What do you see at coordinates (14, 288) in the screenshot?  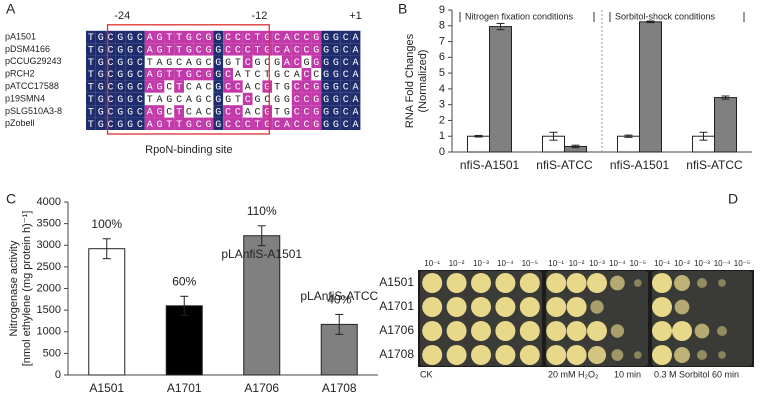 I see `y-axis-label: Nitrogenase activity` at bounding box center [14, 288].